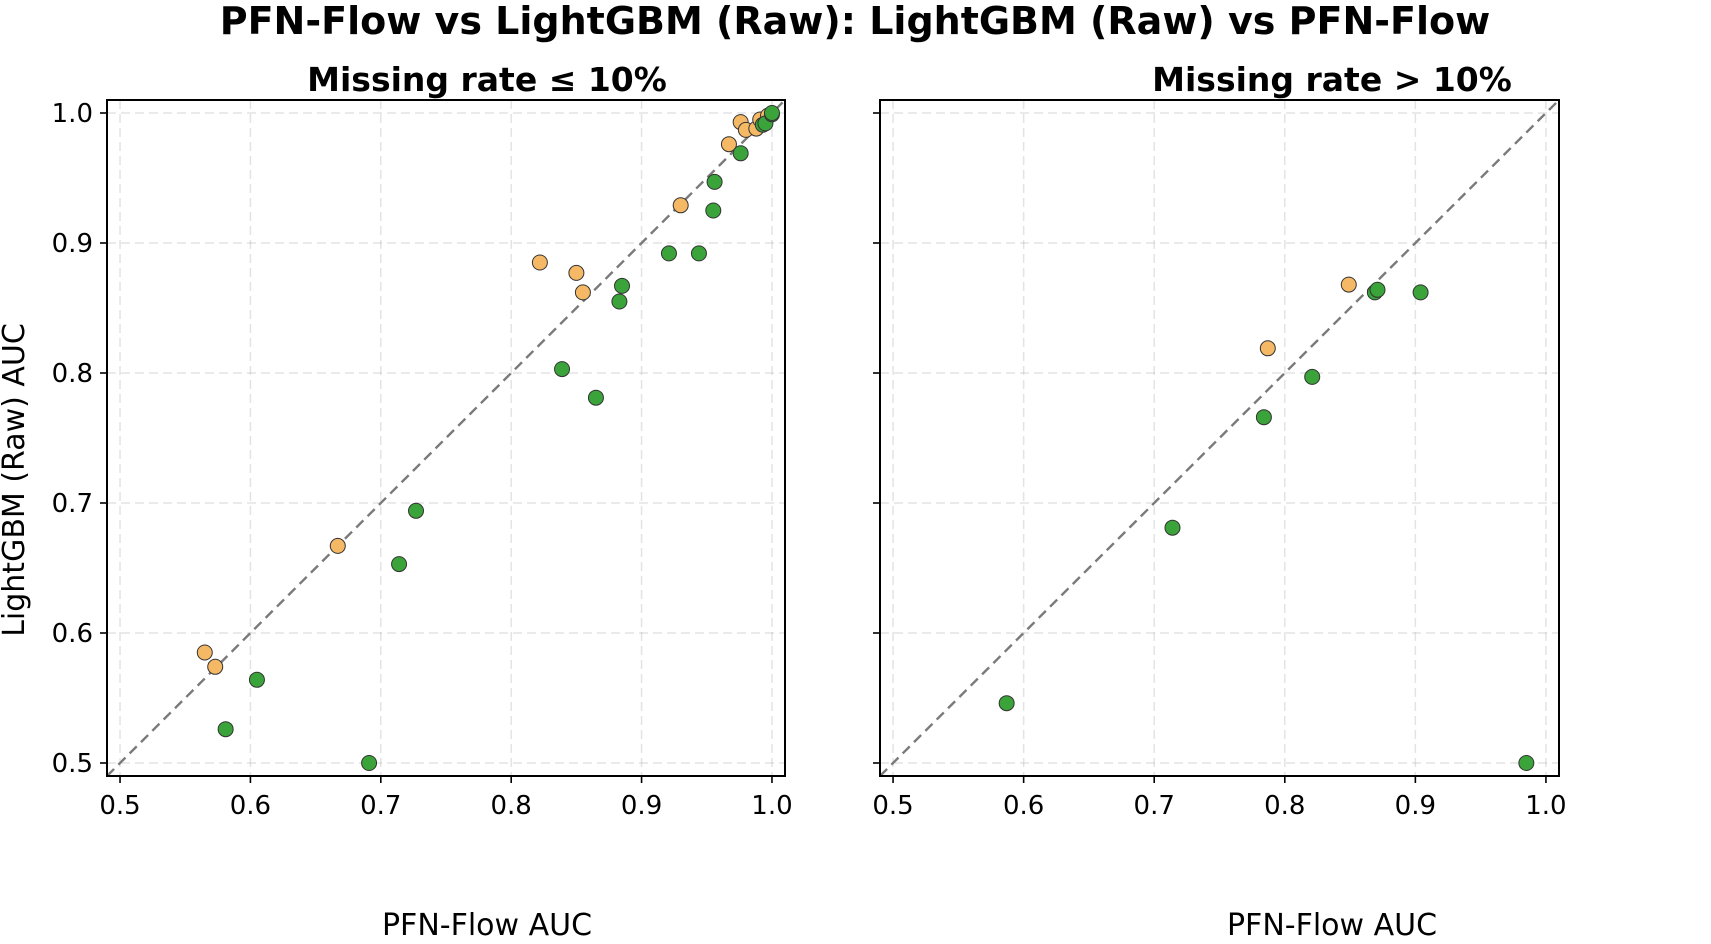 The height and width of the screenshot is (944, 1711). I want to click on y-axis-label: LightGBM (Raw) AUC, so click(16, 480).